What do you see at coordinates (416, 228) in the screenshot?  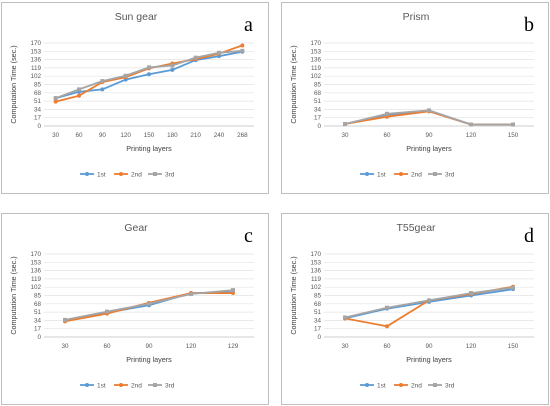 I see `chart-title-d: T55gear` at bounding box center [416, 228].